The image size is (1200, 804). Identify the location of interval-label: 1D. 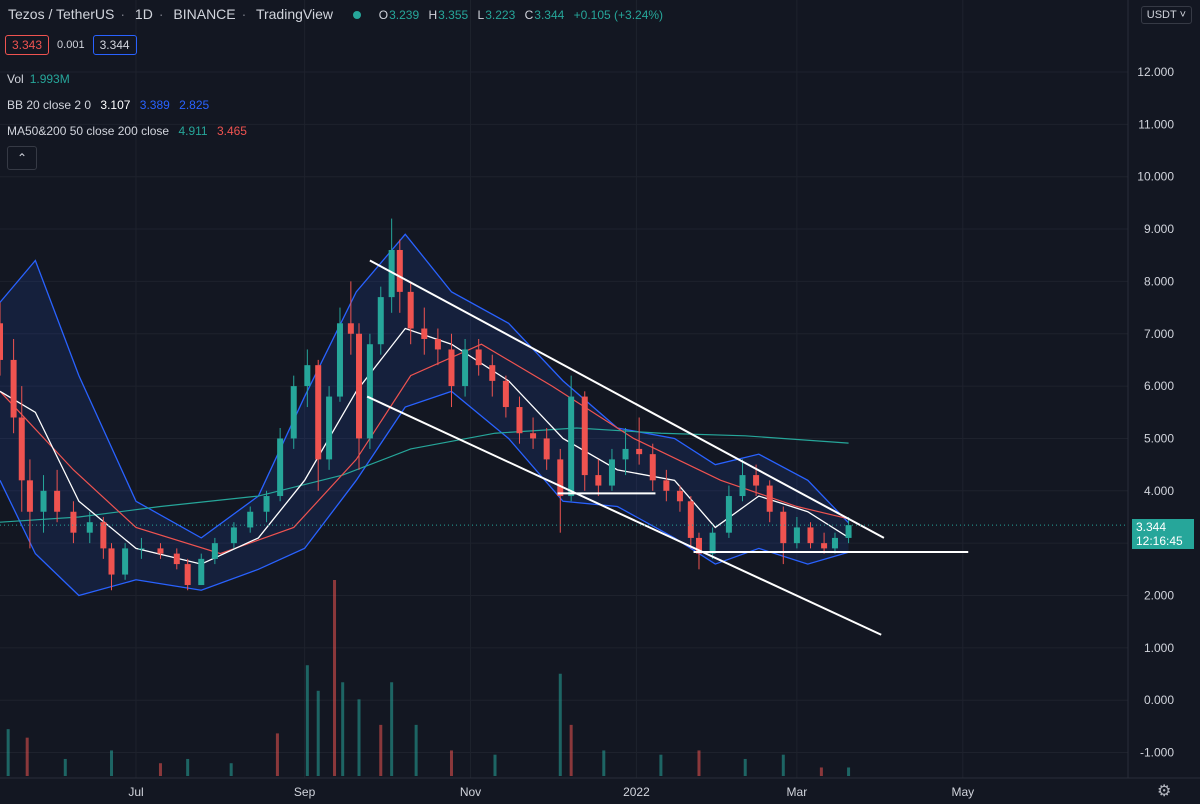
(143, 14).